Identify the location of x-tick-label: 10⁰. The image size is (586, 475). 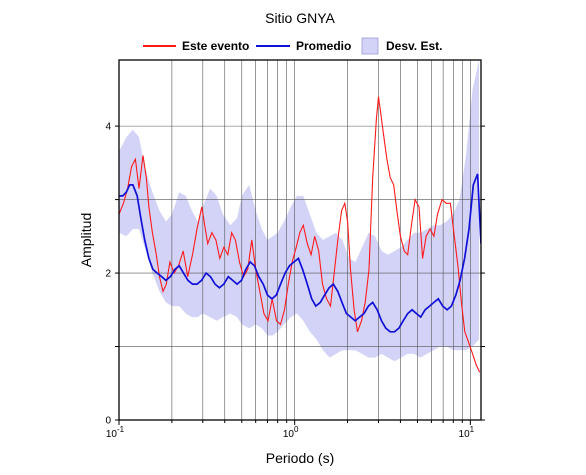
(291, 432).